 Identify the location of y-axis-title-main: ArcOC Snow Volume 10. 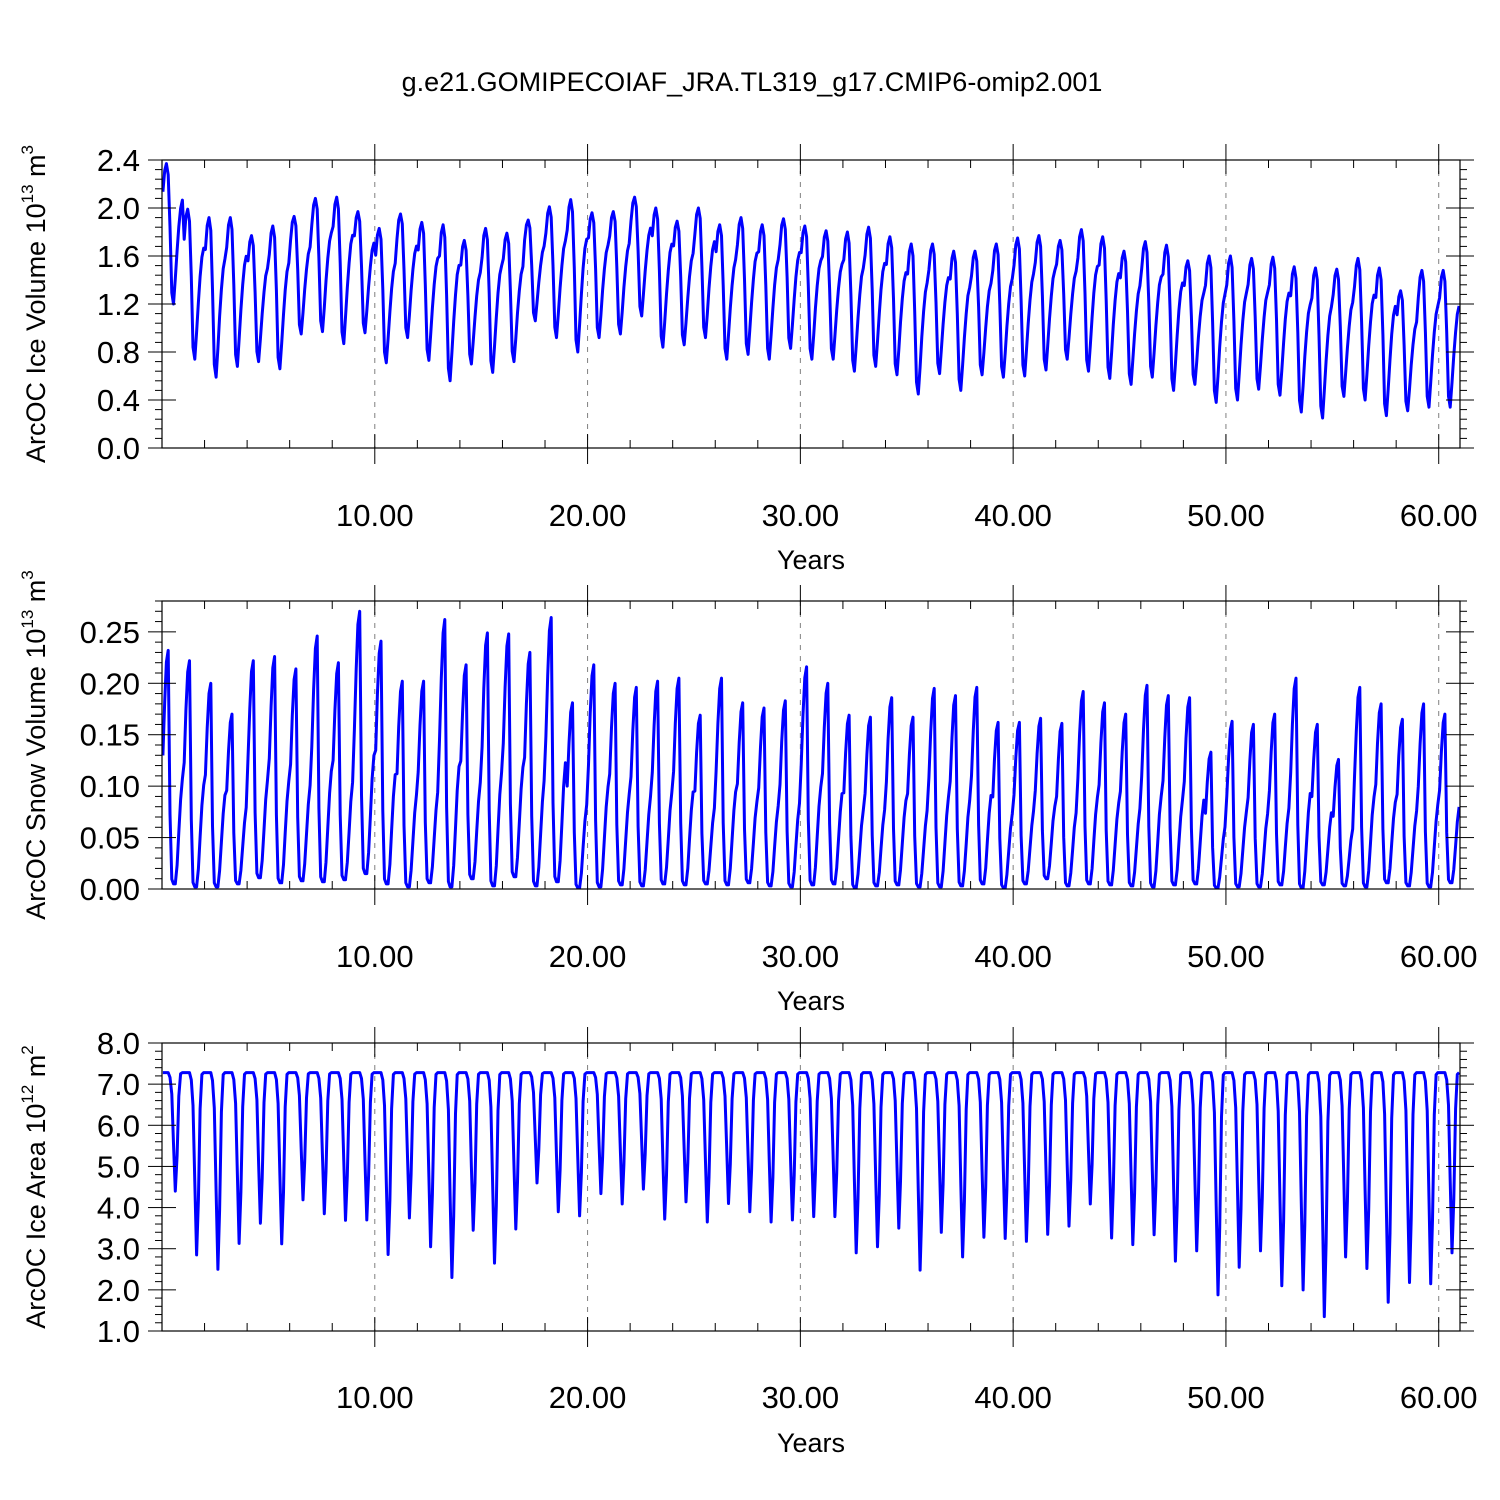
(36, 774).